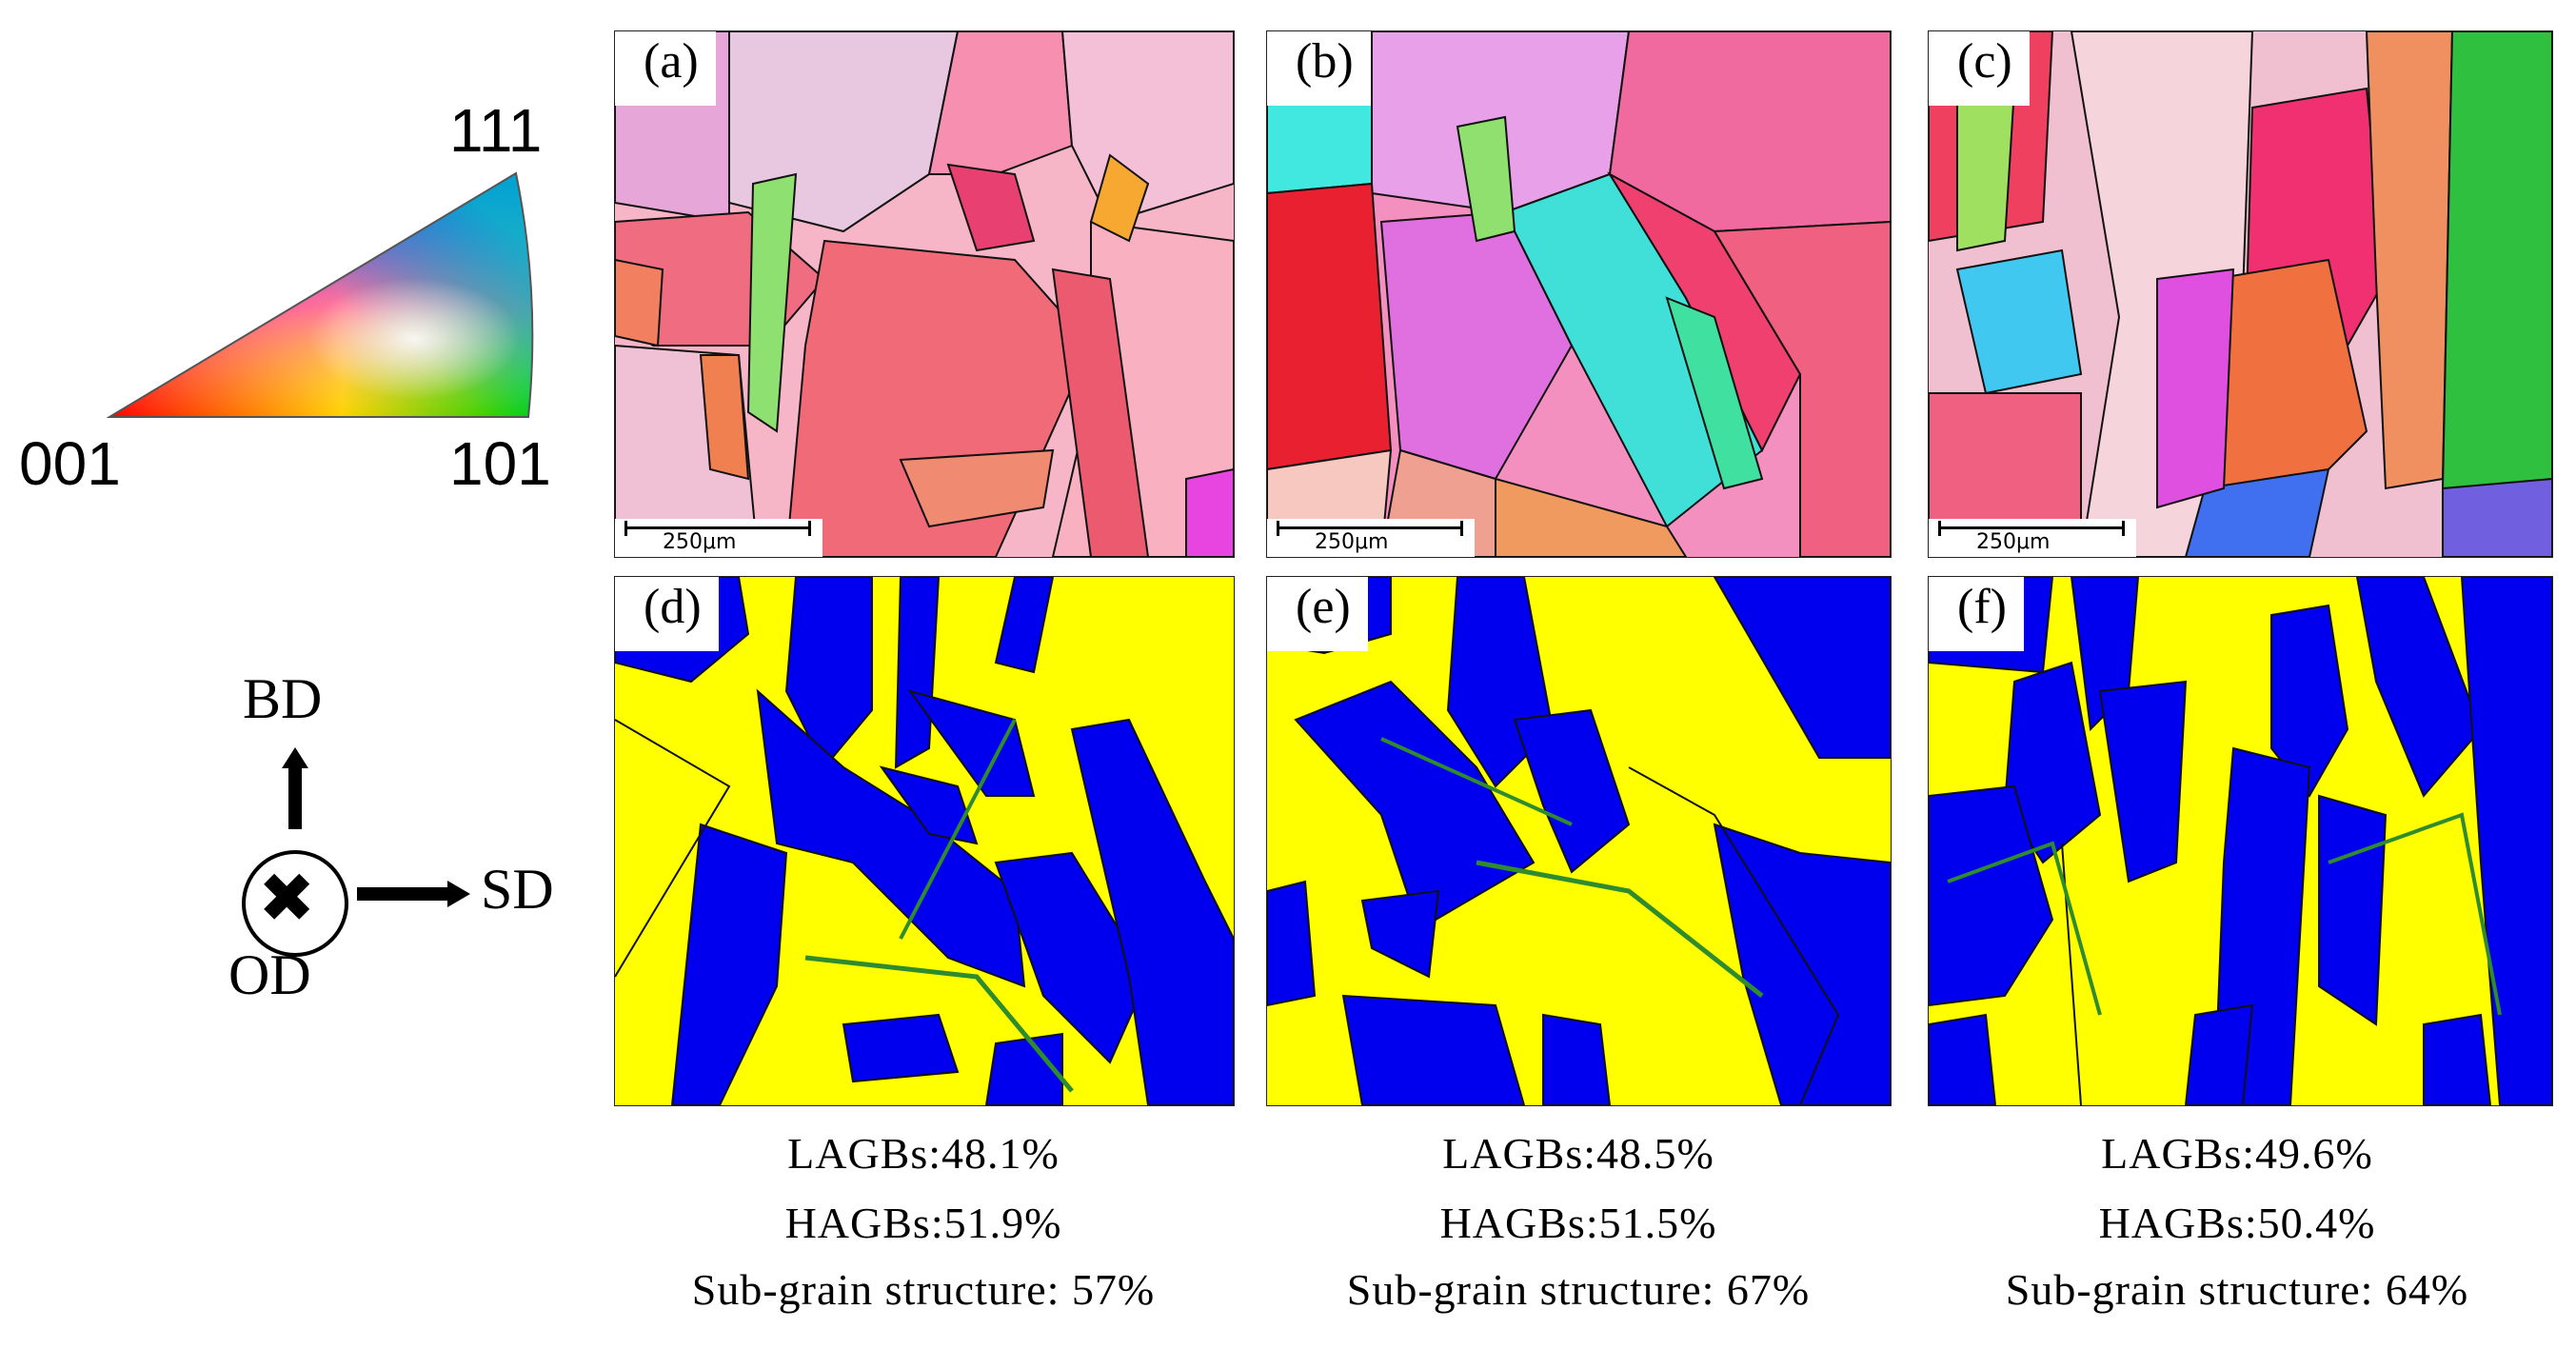 The width and height of the screenshot is (2576, 1349). I want to click on ipf-map-a-image, so click(924, 294).